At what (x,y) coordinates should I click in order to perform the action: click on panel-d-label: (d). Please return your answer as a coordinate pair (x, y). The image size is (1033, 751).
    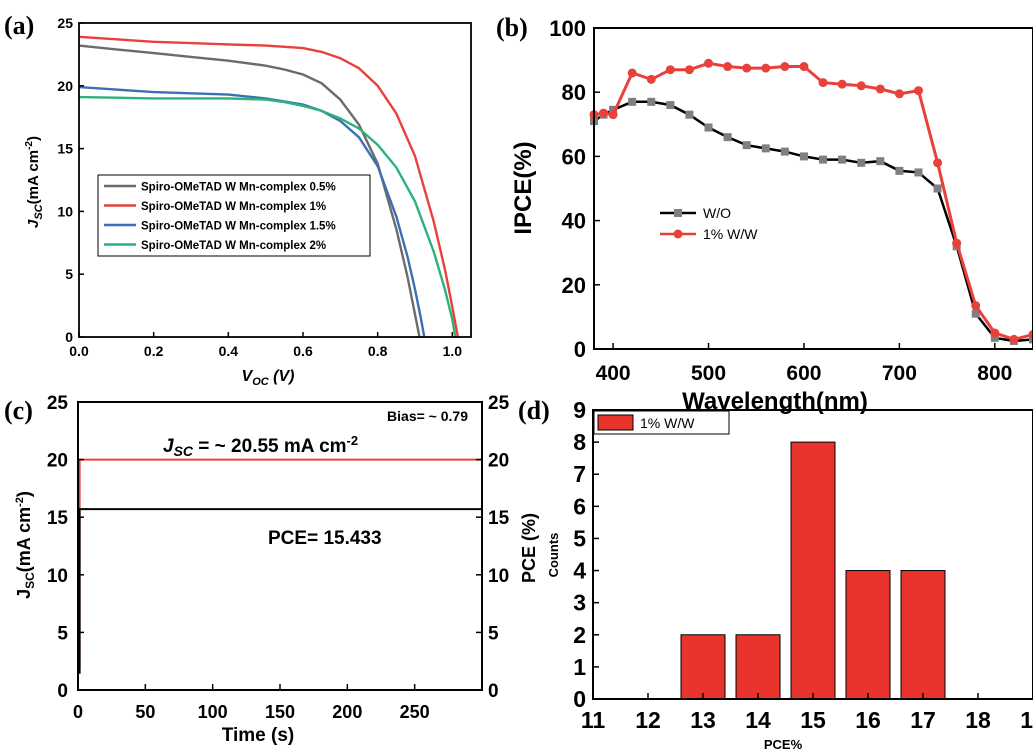
    Looking at the image, I should click on (534, 410).